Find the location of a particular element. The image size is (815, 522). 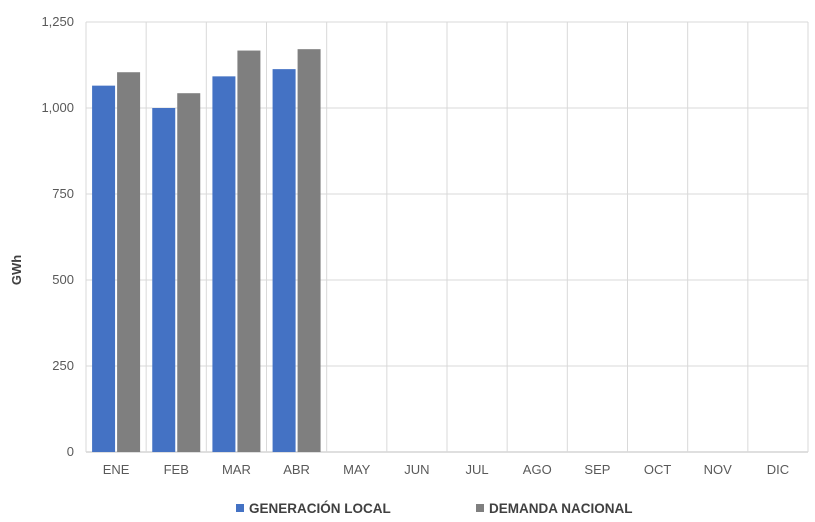

y-tick-label: 1,250 is located at coordinates (57, 21).